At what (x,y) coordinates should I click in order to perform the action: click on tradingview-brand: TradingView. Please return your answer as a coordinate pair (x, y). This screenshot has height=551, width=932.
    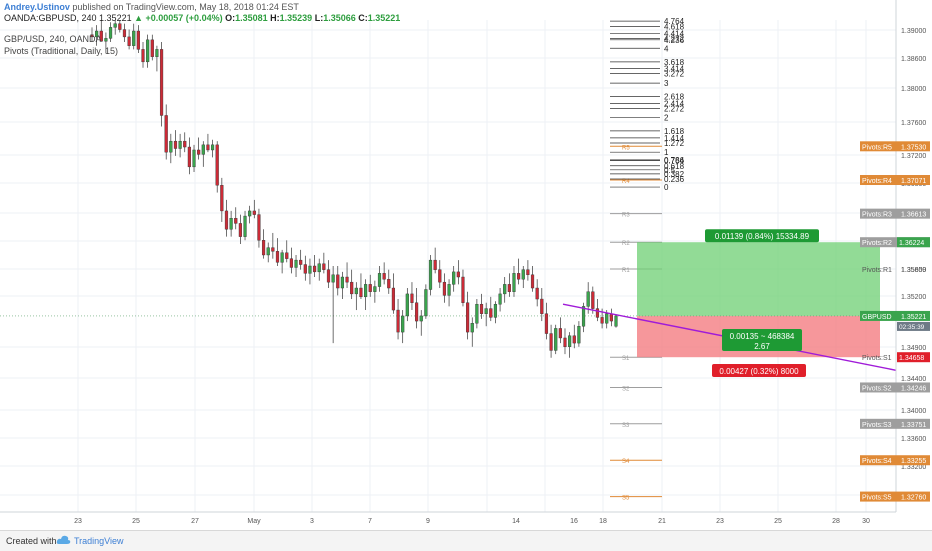
    Looking at the image, I should click on (99, 541).